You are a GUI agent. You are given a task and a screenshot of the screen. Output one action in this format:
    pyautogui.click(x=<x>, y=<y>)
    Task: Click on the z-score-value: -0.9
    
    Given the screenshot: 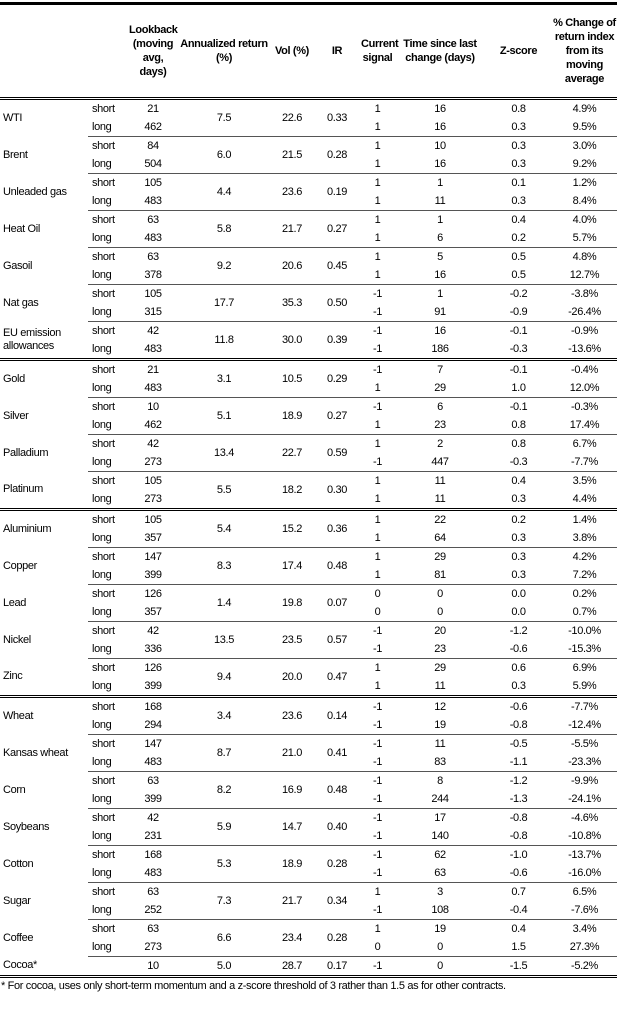 What is the action you would take?
    pyautogui.click(x=518, y=312)
    